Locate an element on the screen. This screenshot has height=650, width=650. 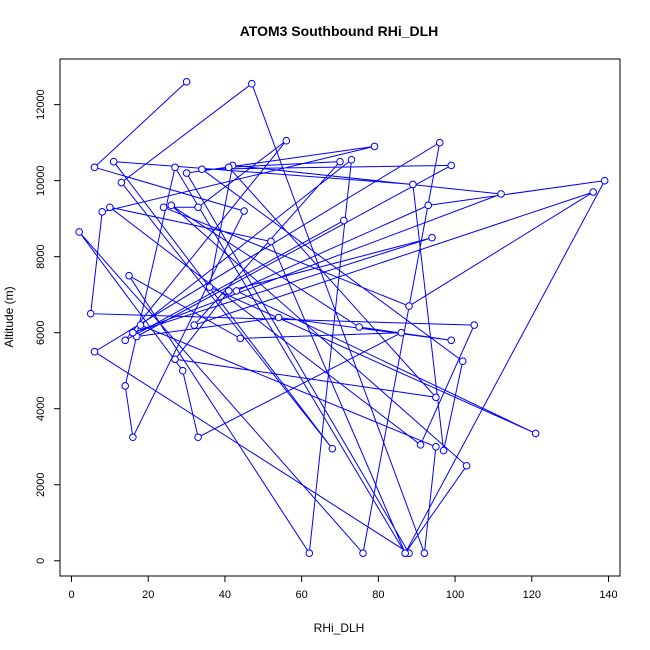
chart-title: ATOM3 Southbound RHi_DLH is located at coordinates (339, 31).